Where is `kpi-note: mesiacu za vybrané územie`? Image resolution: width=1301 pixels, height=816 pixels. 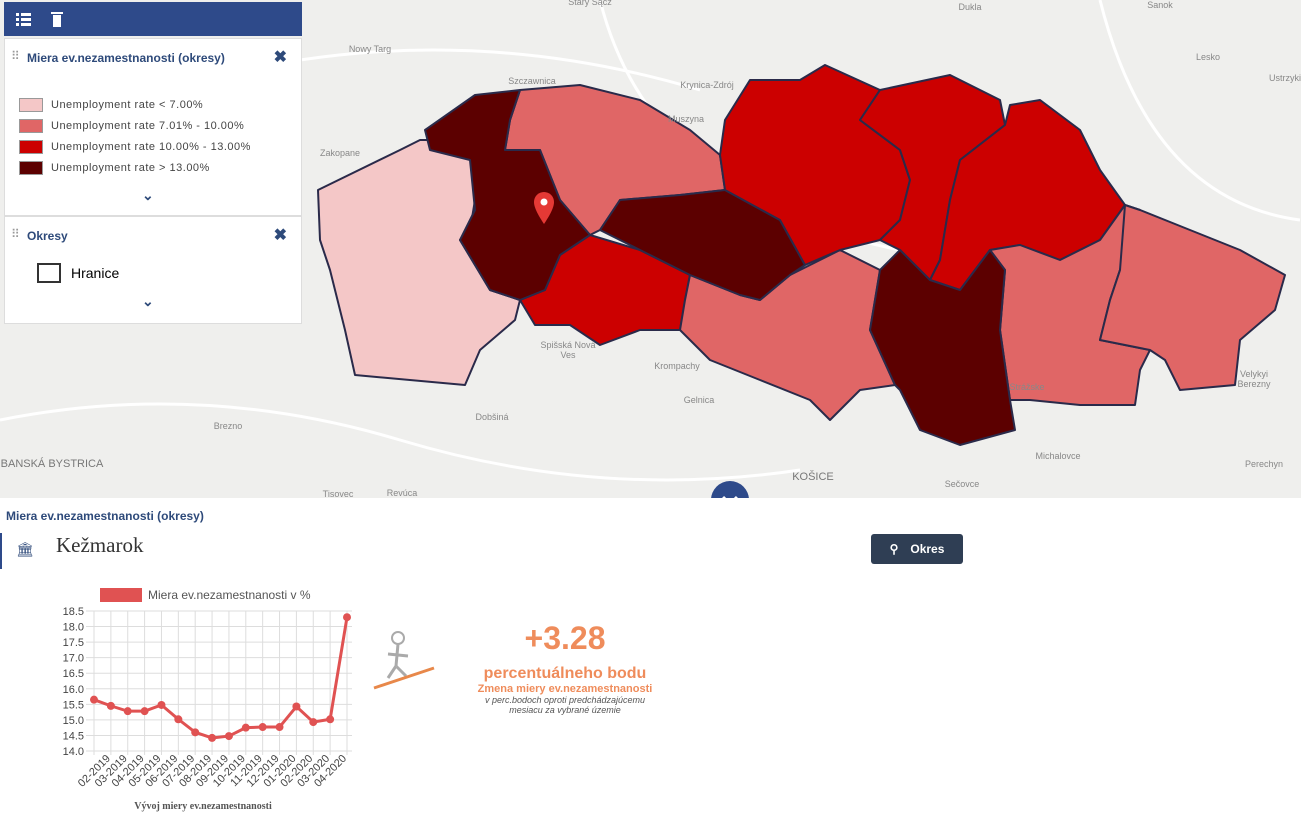 kpi-note: mesiacu za vybrané územie is located at coordinates (565, 710).